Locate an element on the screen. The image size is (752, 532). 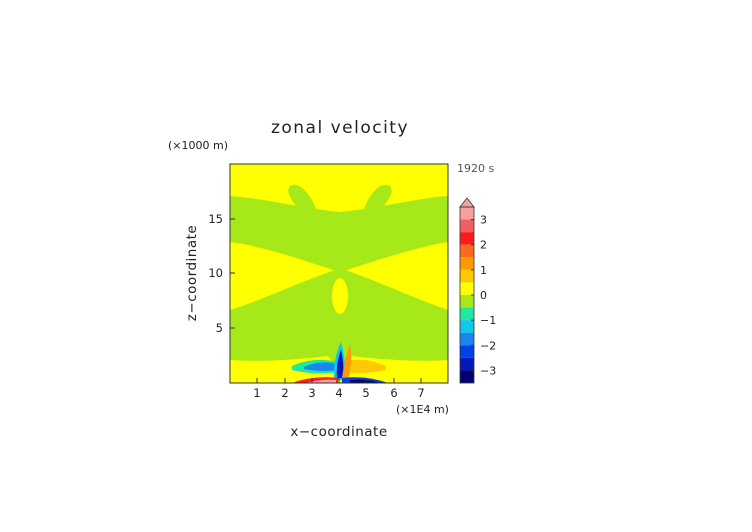
chart-title: zonal velocity is located at coordinates (340, 128).